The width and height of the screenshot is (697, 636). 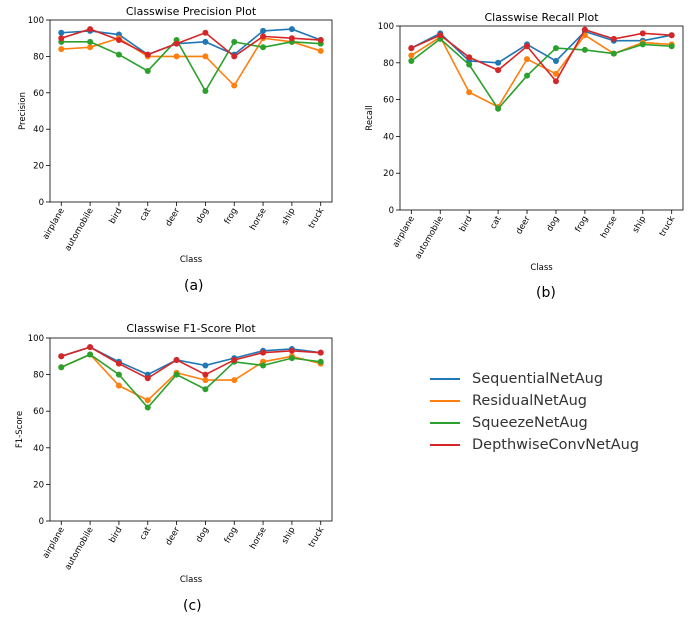 What do you see at coordinates (173, 217) in the screenshot?
I see `x-tick-label: deer` at bounding box center [173, 217].